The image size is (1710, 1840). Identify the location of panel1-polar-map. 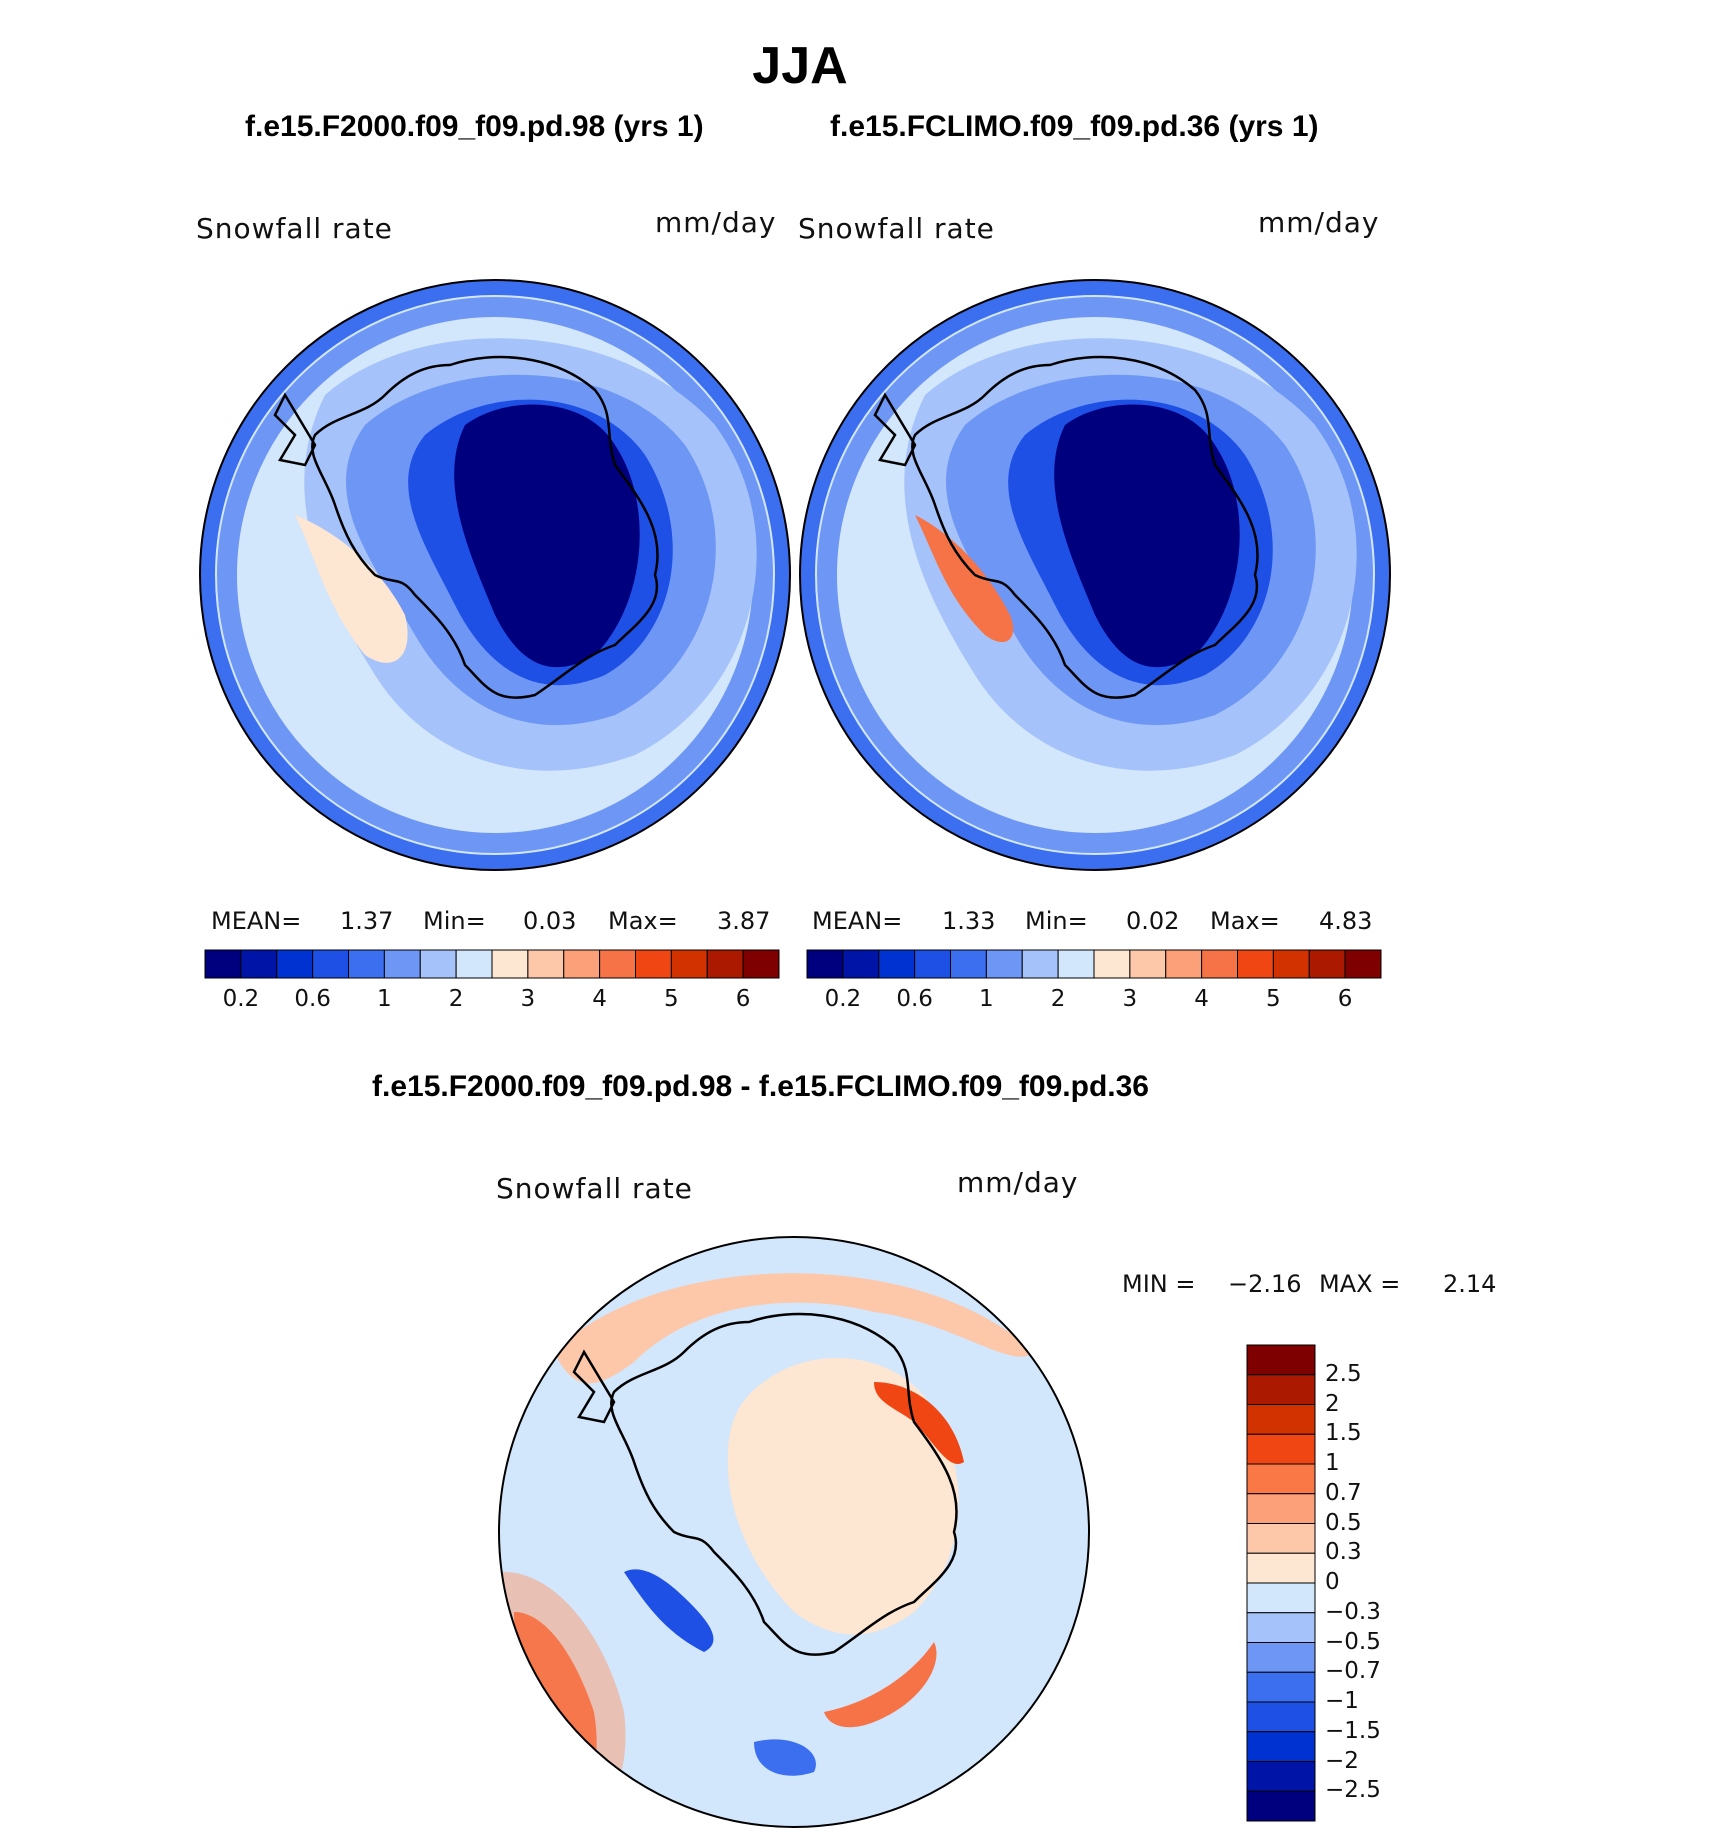
(495, 575).